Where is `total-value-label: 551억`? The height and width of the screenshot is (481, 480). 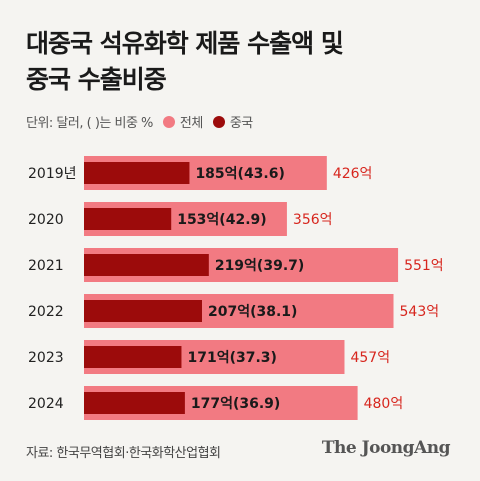
total-value-label: 551억 is located at coordinates (424, 266).